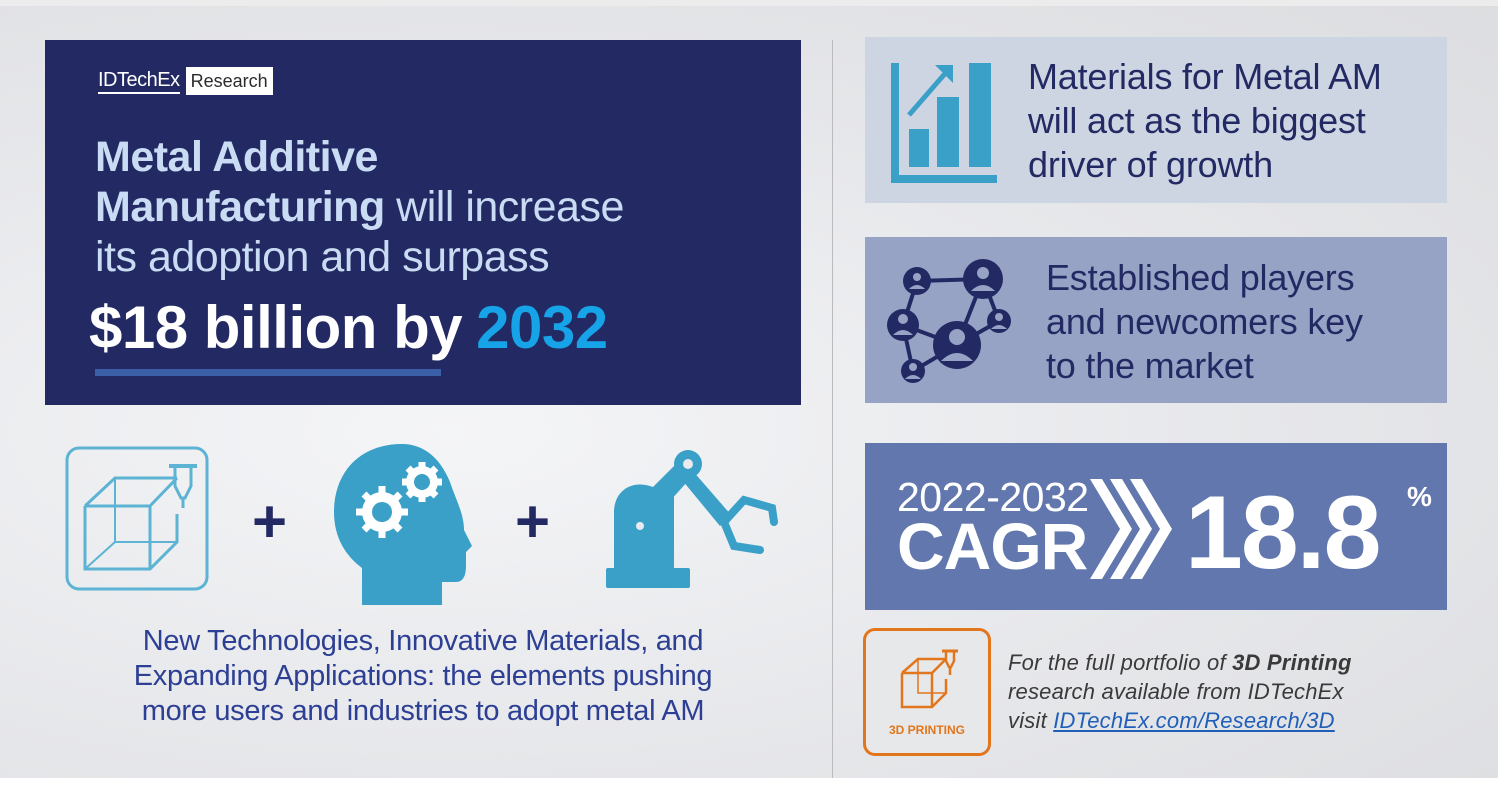 Image resolution: width=1498 pixels, height=785 pixels. What do you see at coordinates (1150, 365) in the screenshot?
I see `card-line3: to the market` at bounding box center [1150, 365].